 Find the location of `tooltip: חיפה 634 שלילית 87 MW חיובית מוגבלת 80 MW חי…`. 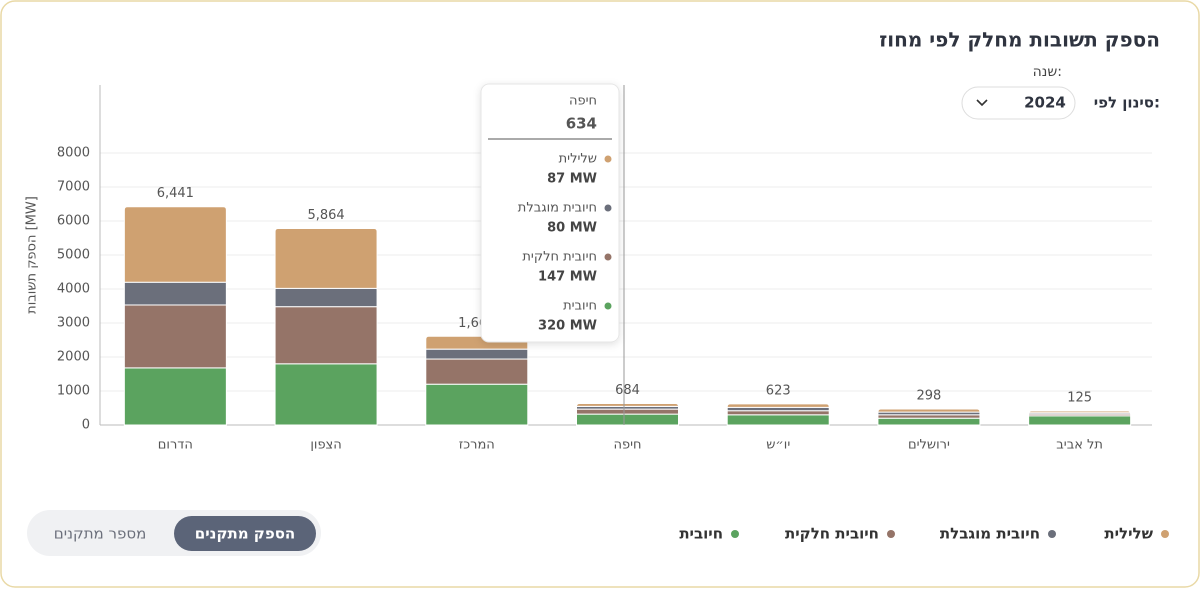

tooltip: חיפה 634 שלילית 87 MW חיובית מוגבלת 80 MW חי… is located at coordinates (550, 213).